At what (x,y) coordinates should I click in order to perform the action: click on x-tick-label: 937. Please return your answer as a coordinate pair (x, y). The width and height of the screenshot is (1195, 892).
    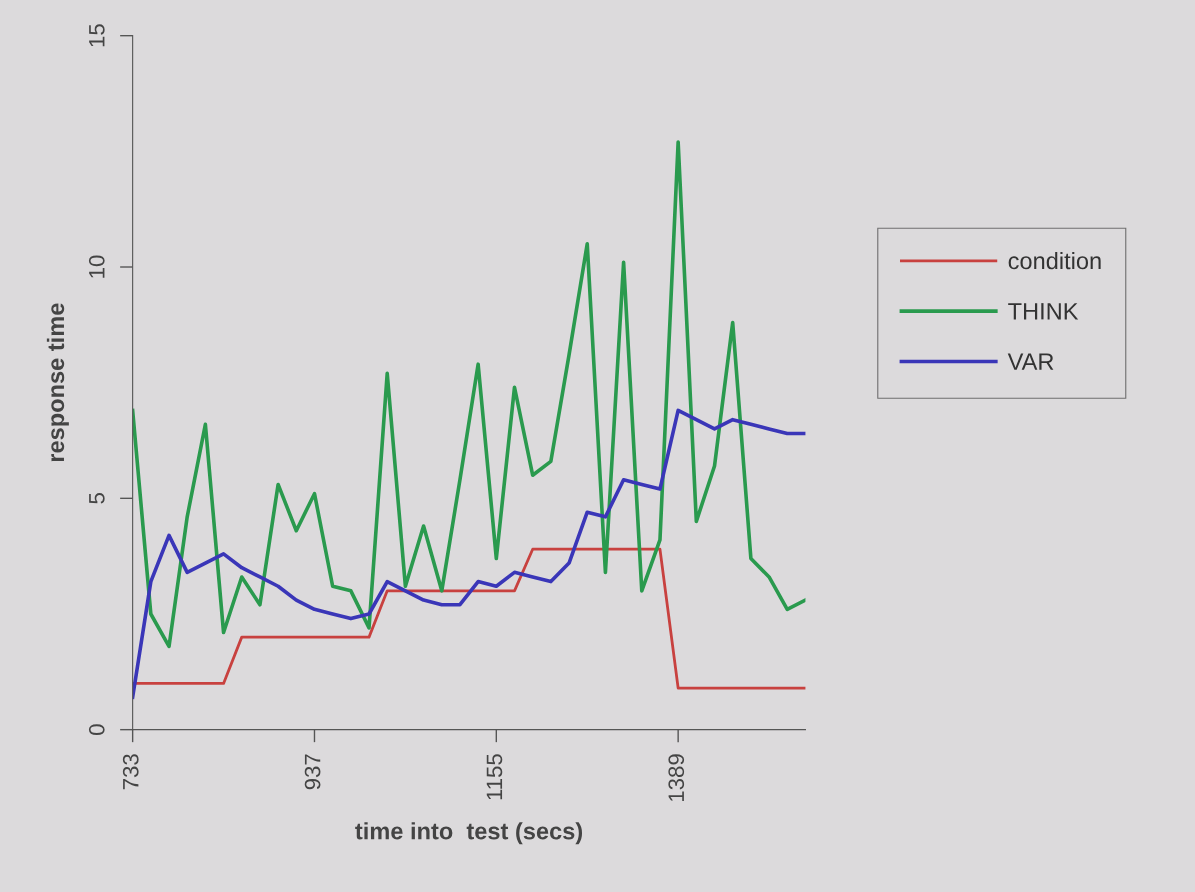
    Looking at the image, I should click on (312, 772).